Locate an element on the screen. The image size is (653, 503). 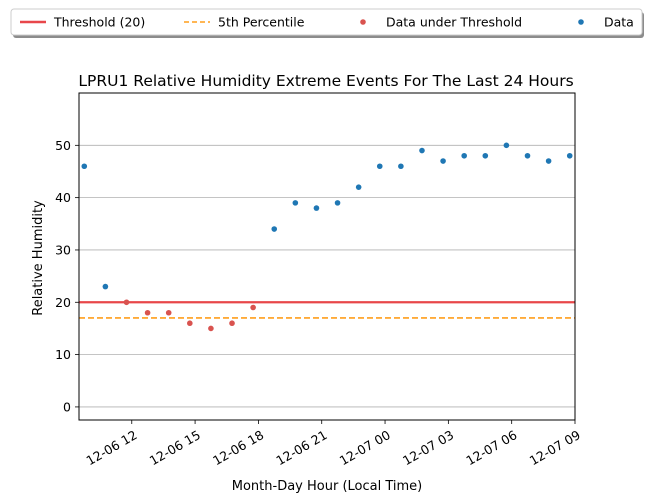
y-tick-label: 30 is located at coordinates (63, 249).